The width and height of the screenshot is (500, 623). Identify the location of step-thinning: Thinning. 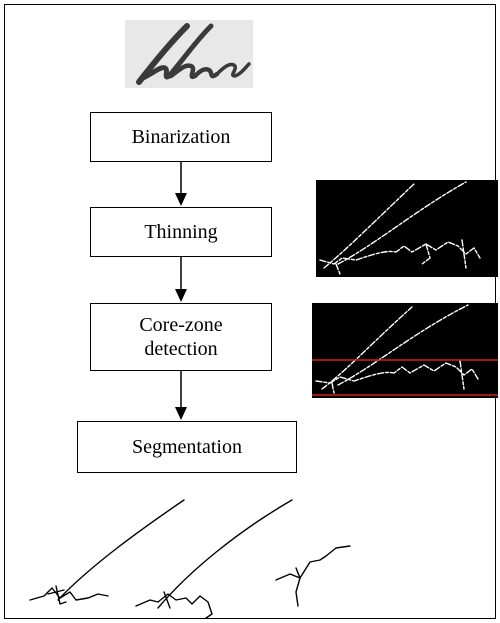
(181, 232).